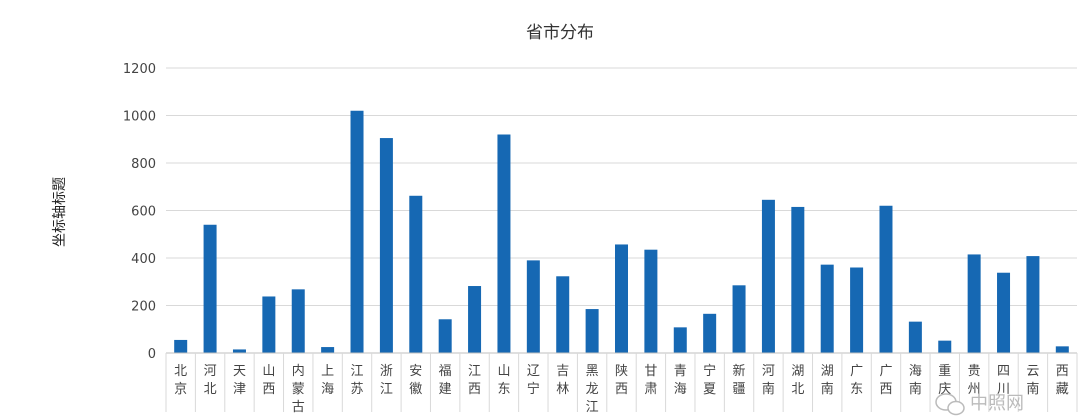  What do you see at coordinates (739, 380) in the screenshot?
I see `x-tick-label: 新疆` at bounding box center [739, 380].